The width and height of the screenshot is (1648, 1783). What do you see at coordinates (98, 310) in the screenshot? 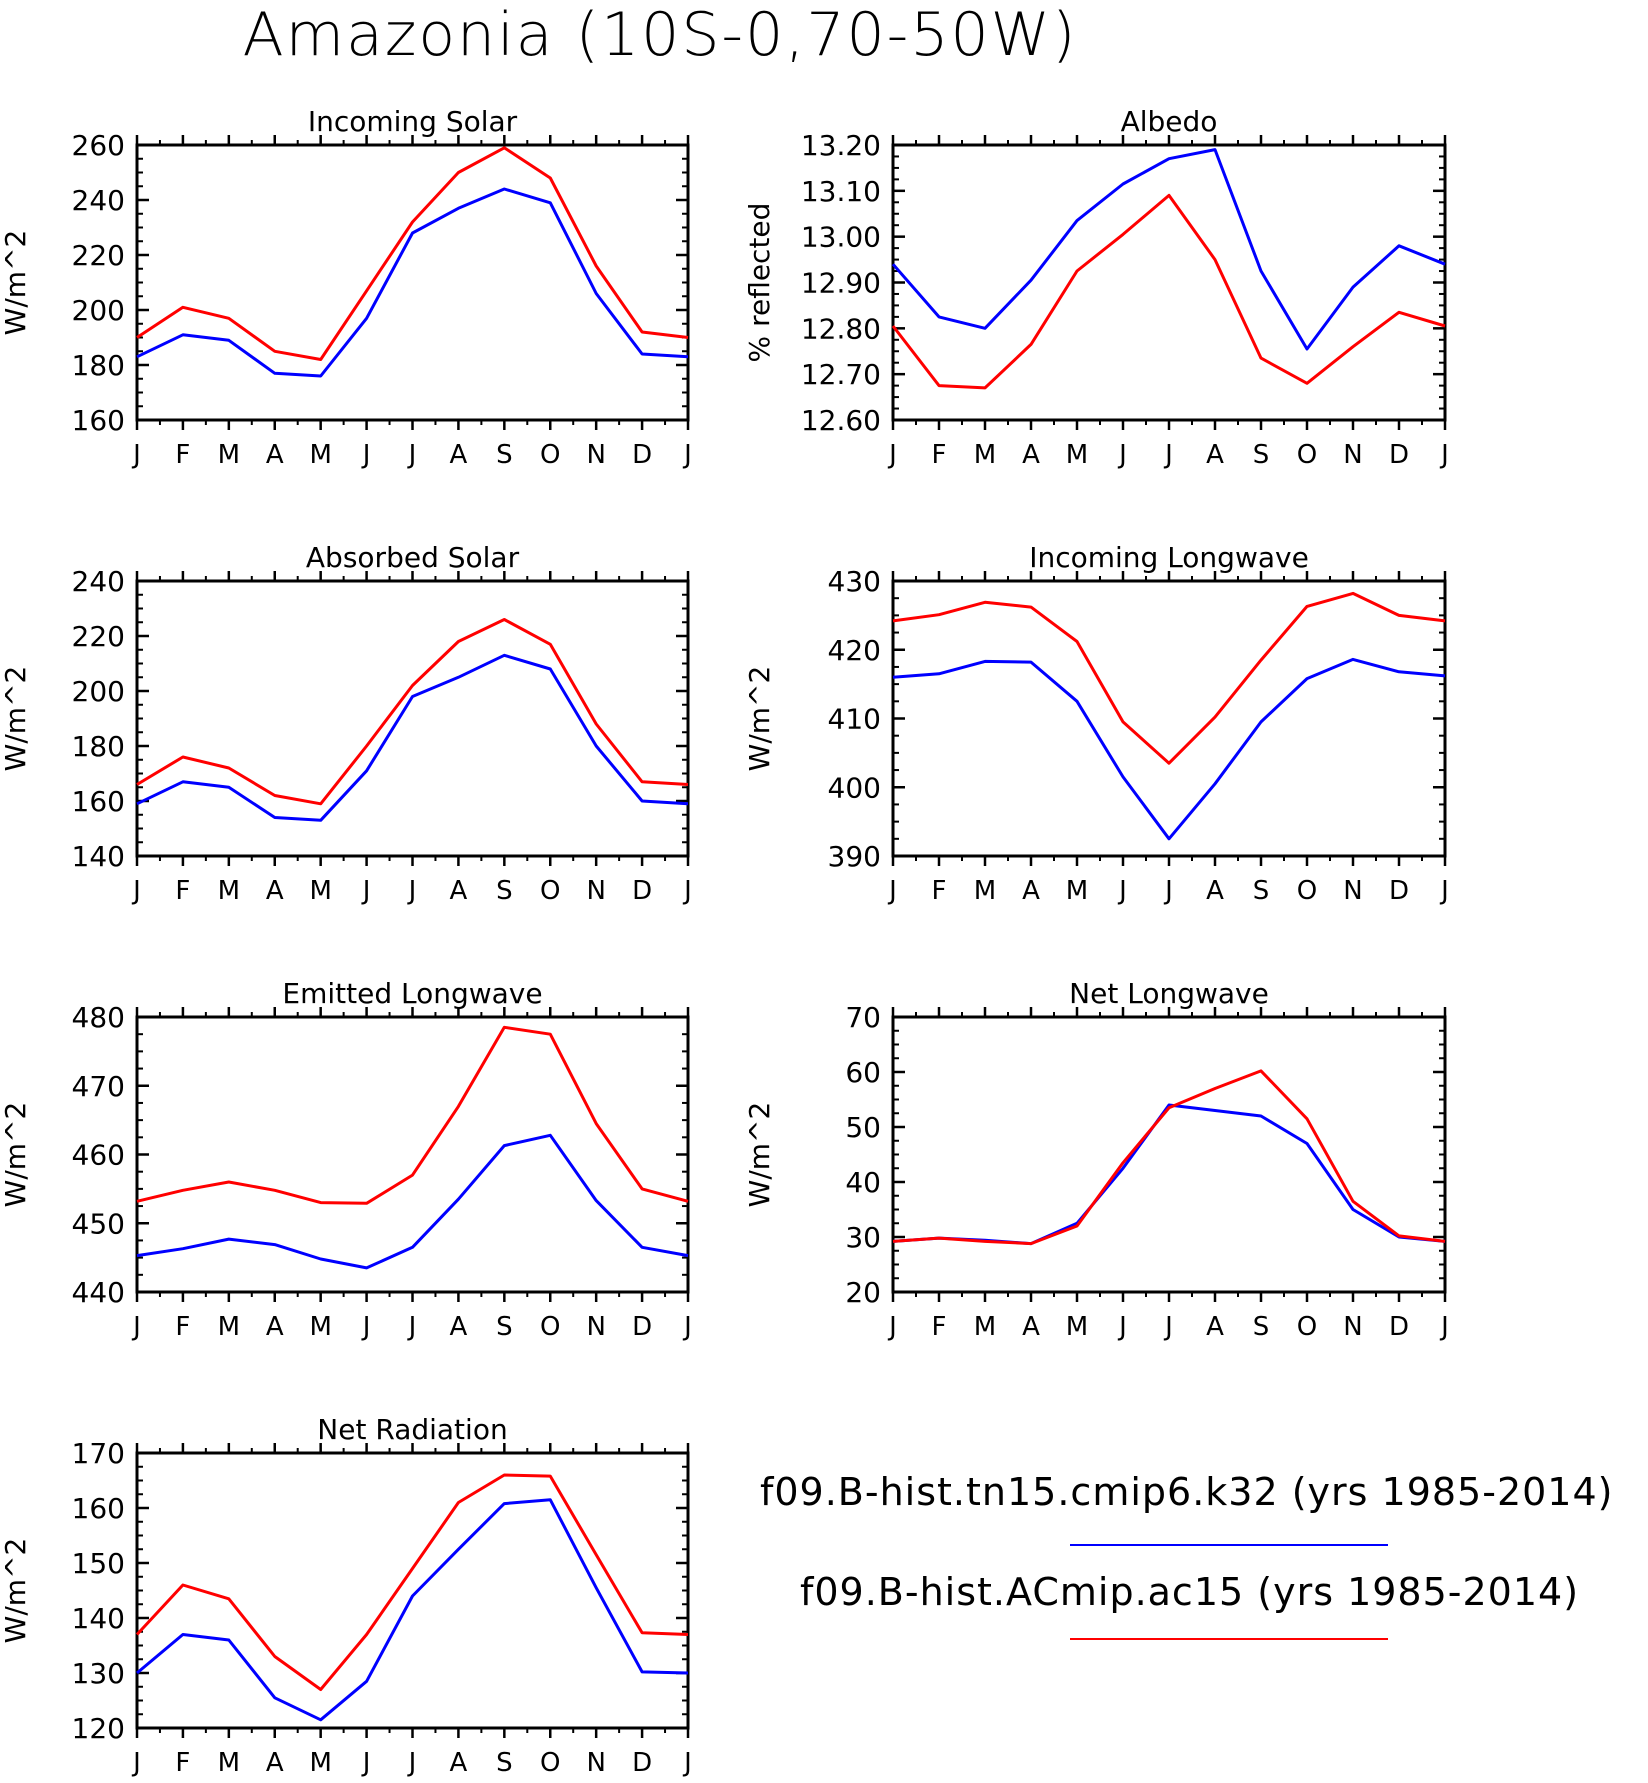
I see `y-tick-label: 200` at bounding box center [98, 310].